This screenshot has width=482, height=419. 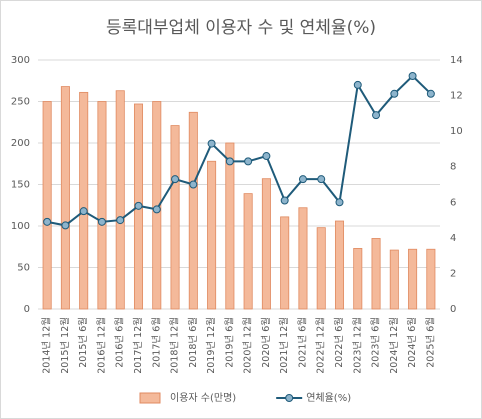 What do you see at coordinates (321, 345) in the screenshot?
I see `x-tick-label: 2022년 12월` at bounding box center [321, 345].